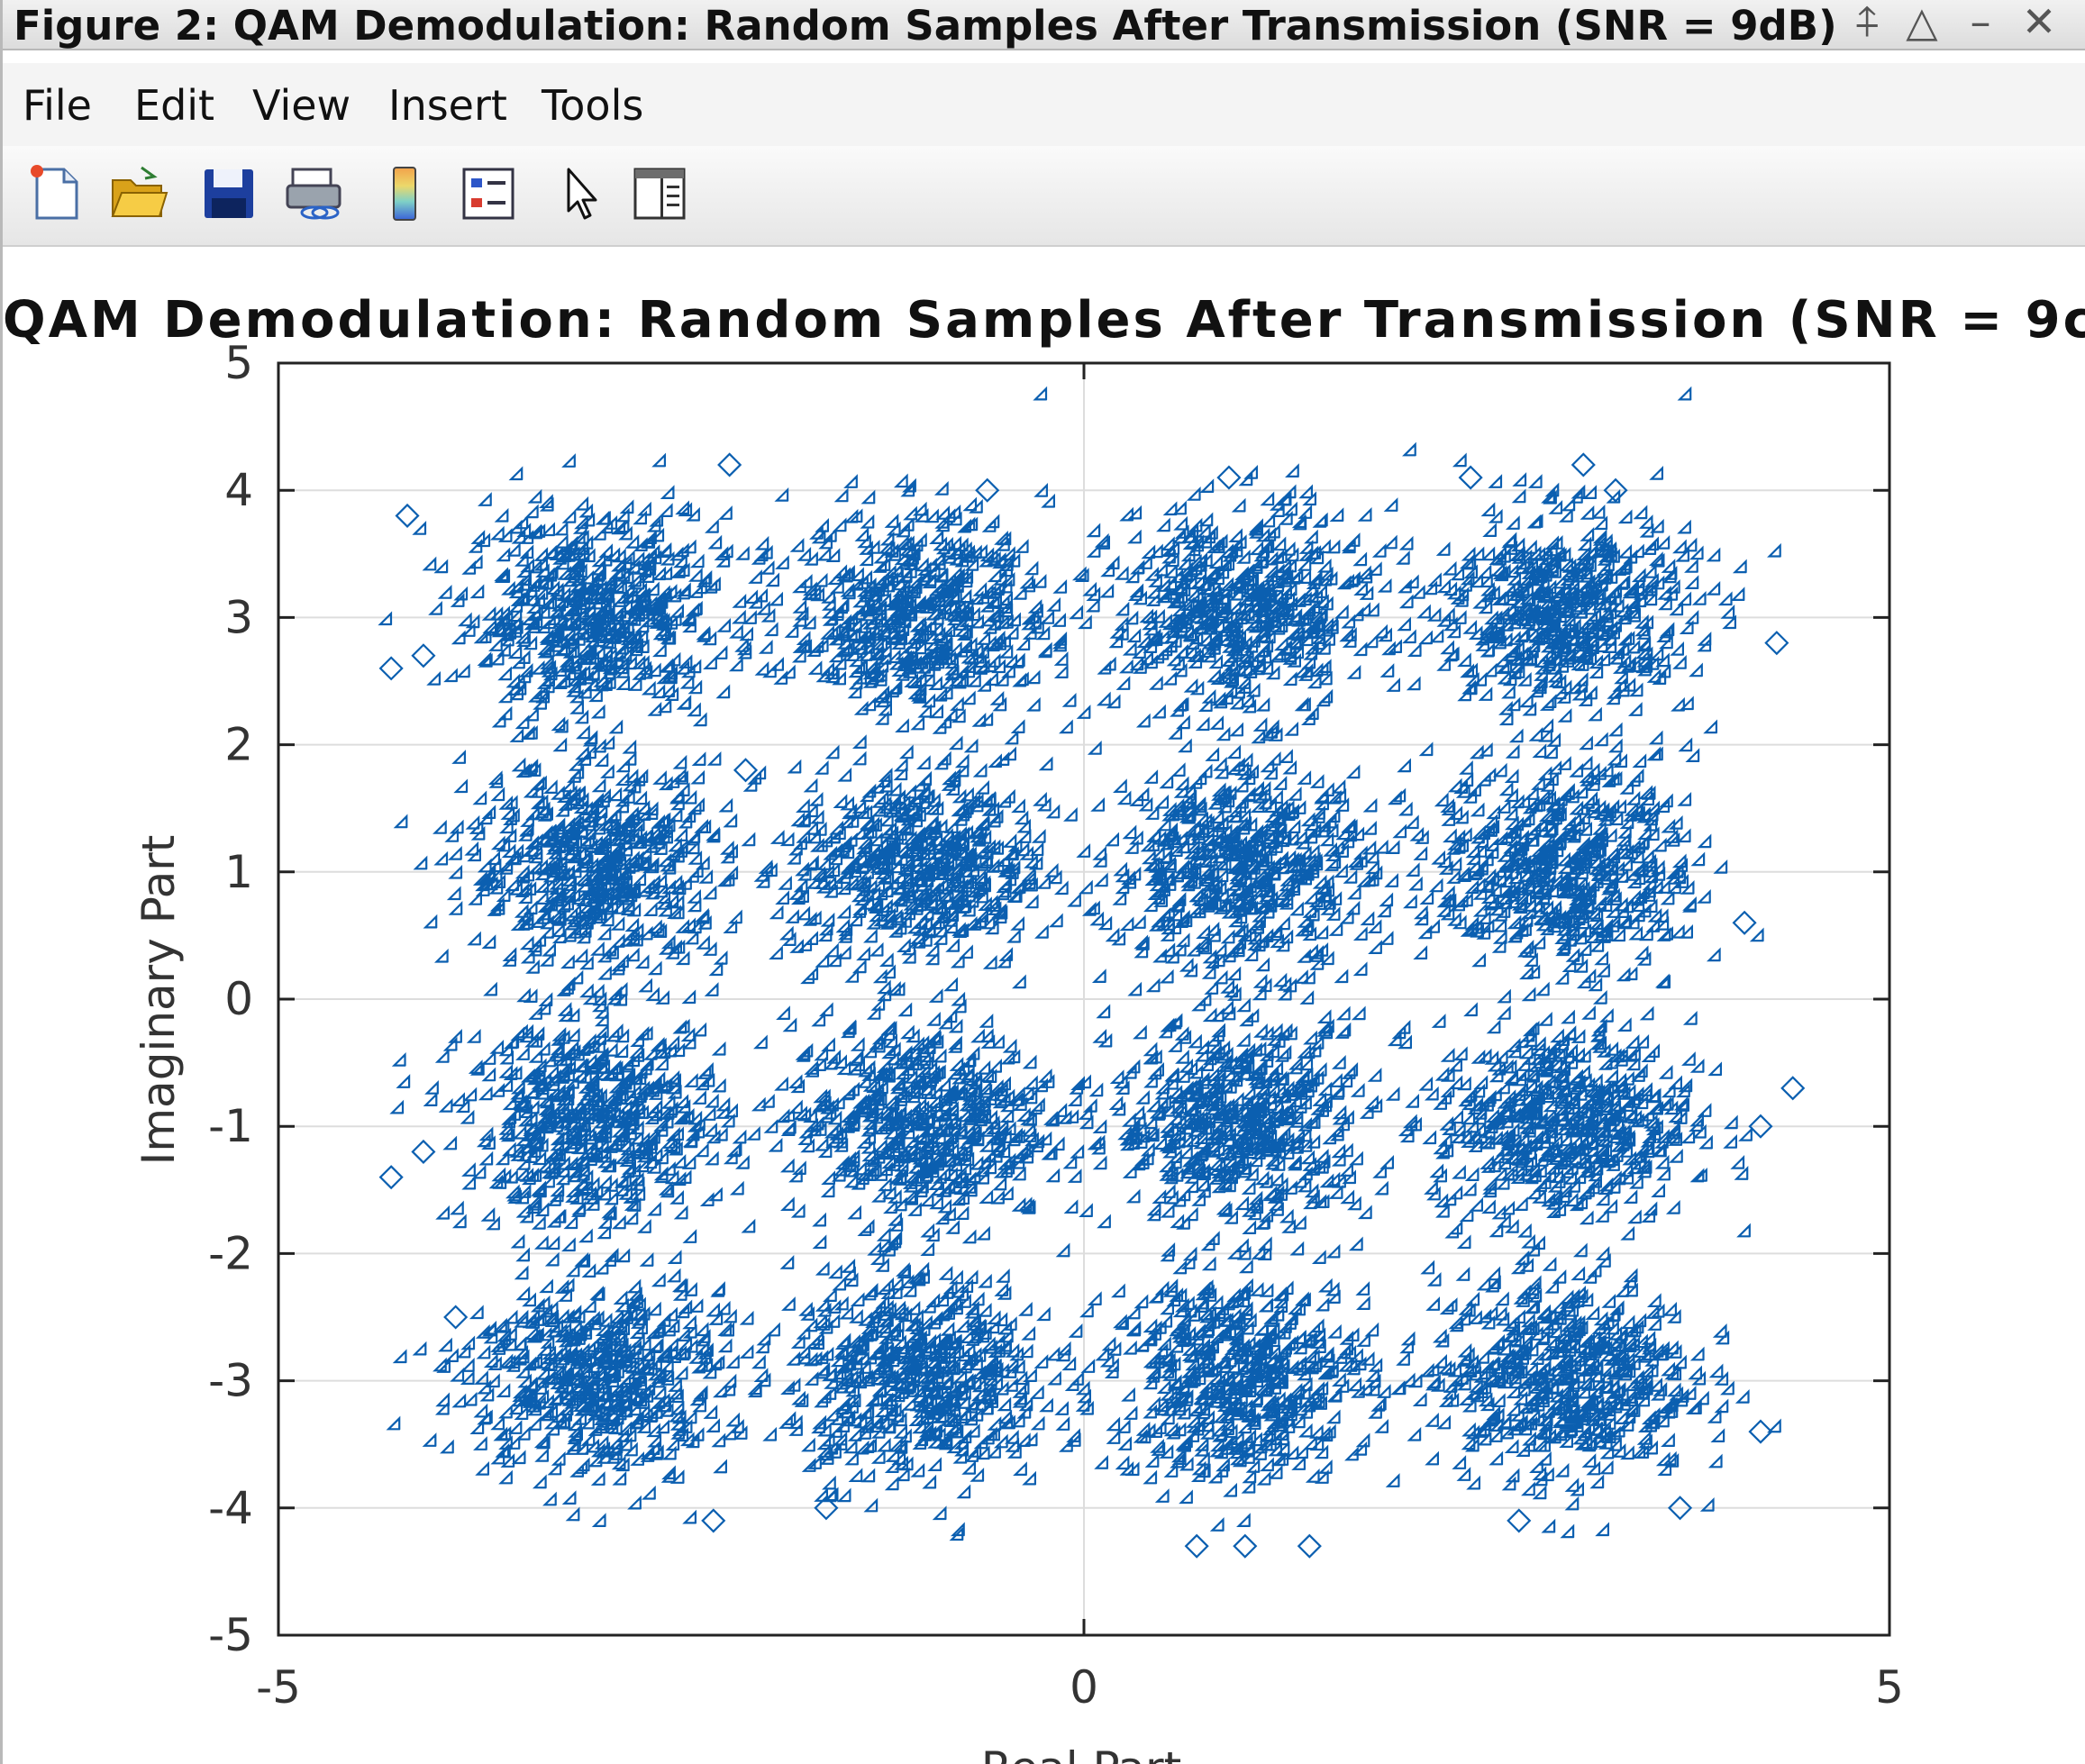 This screenshot has height=1764, width=2085. What do you see at coordinates (600, 1367) in the screenshot?
I see `cluster--3_-3` at bounding box center [600, 1367].